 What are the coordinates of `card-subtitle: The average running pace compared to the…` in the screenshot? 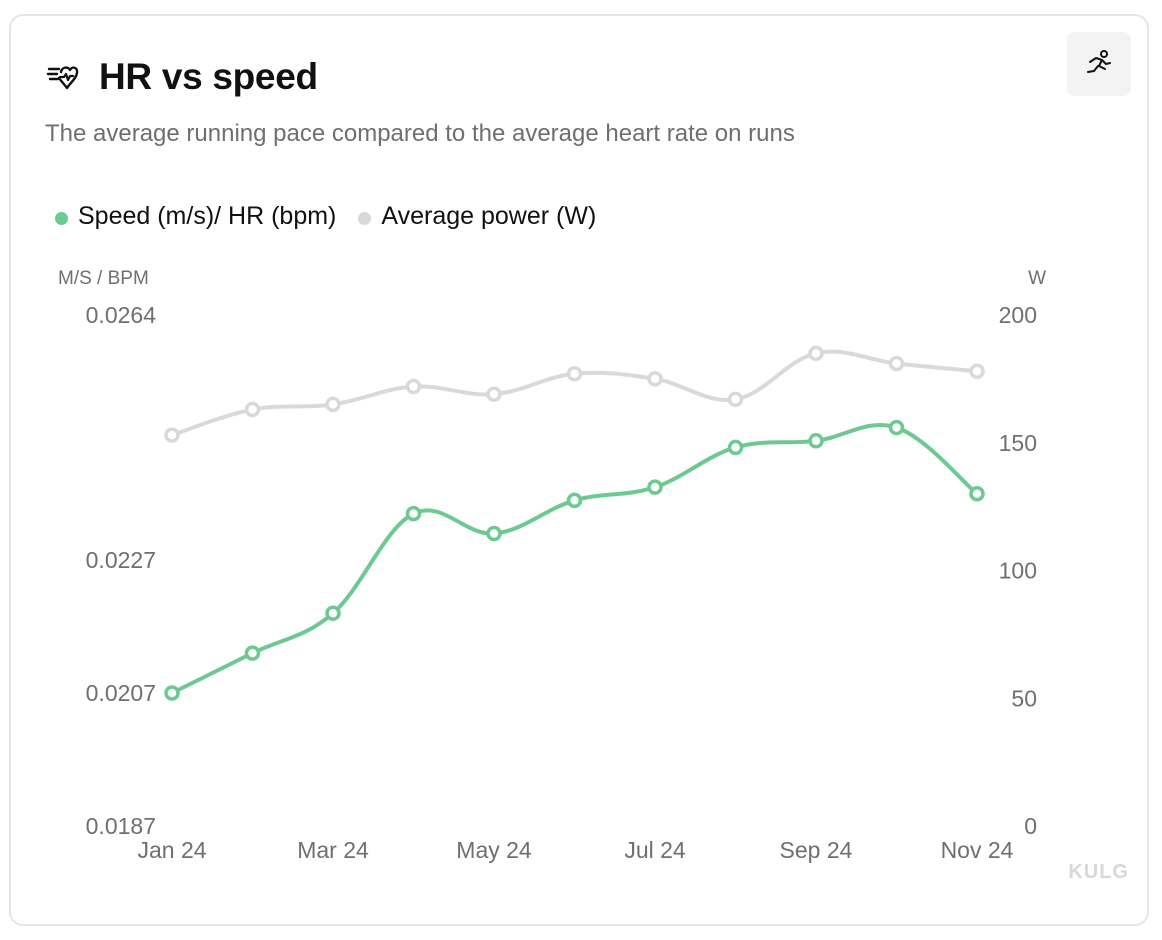 It's located at (420, 133).